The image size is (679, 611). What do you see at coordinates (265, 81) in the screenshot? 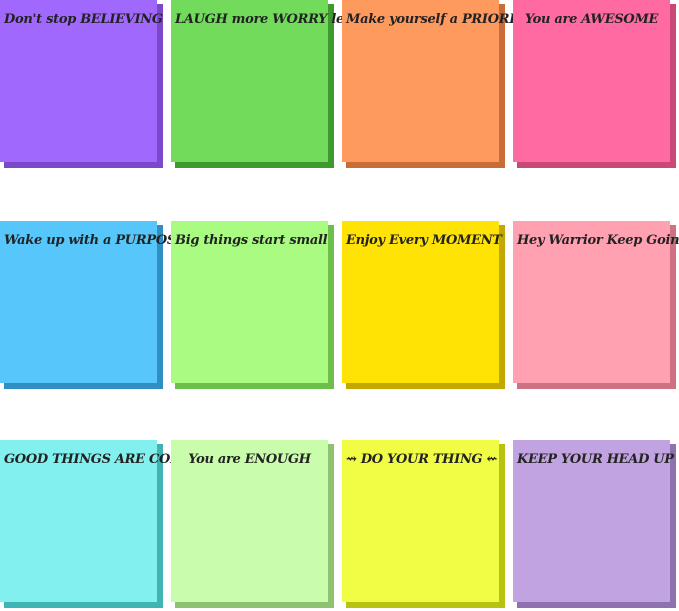
I see `note-face: LAUGH more WORRY less` at bounding box center [265, 81].